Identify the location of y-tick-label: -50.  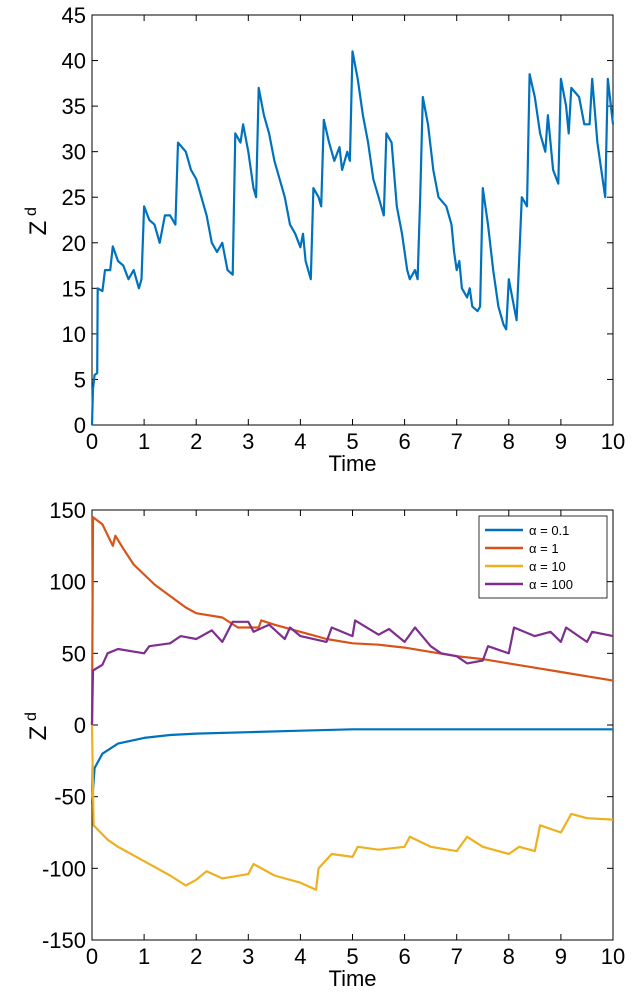
(70, 797).